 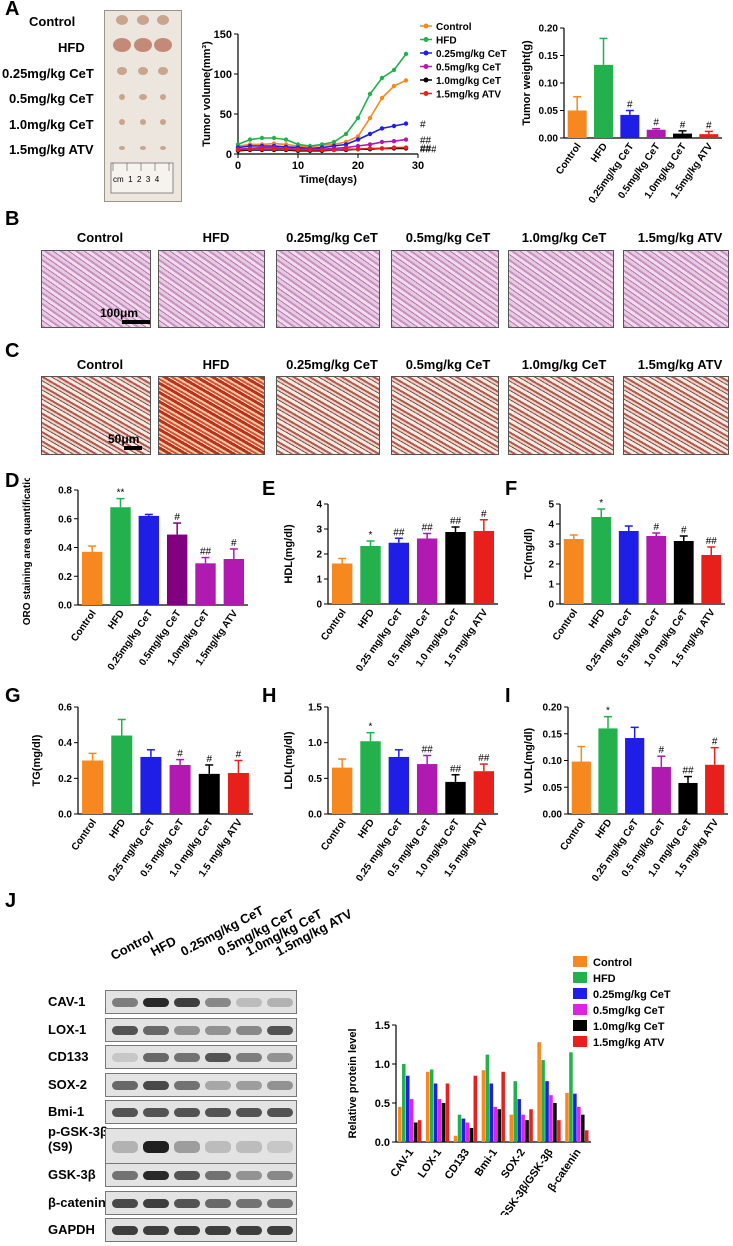 I want to click on legend-label: 1.0mg/kg CeT, so click(x=468, y=81).